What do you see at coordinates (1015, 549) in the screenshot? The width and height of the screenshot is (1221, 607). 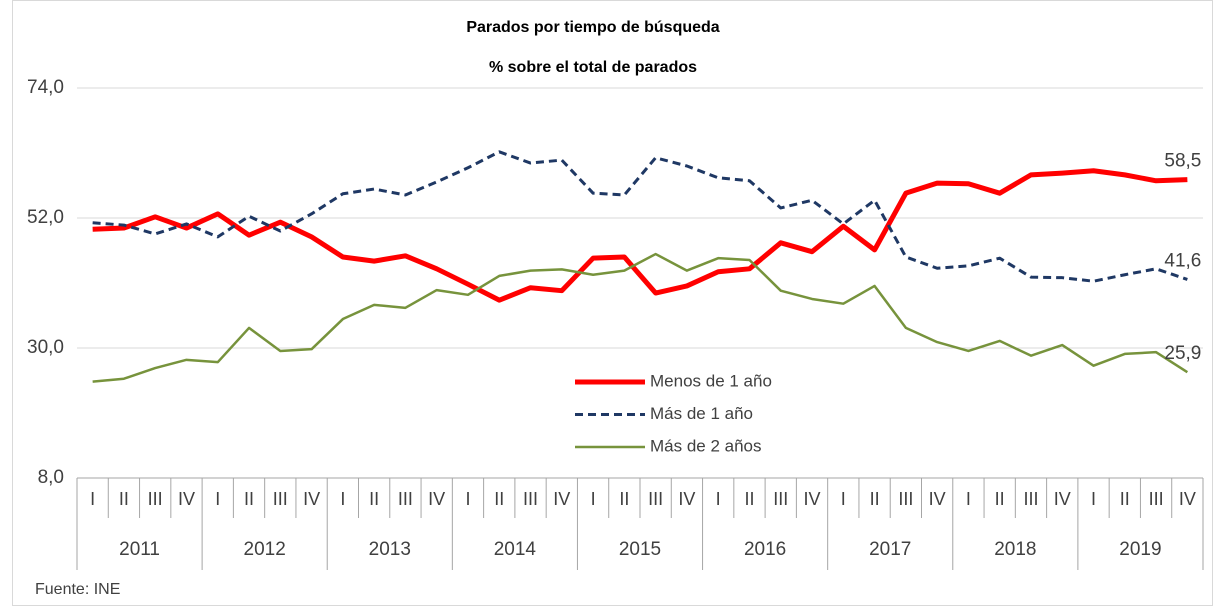 I see `x-group-label: 2018` at bounding box center [1015, 549].